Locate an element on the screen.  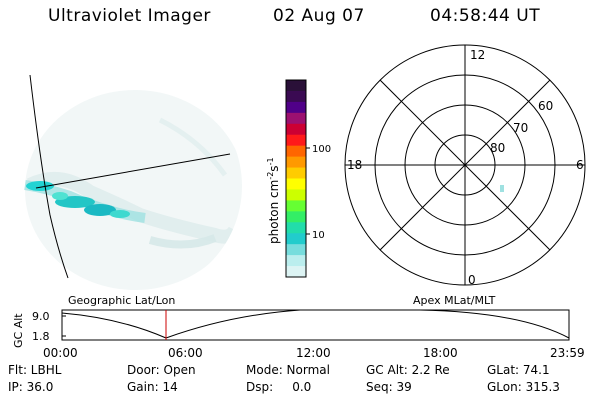
glat-info: GLat: 74.1 is located at coordinates (518, 370).